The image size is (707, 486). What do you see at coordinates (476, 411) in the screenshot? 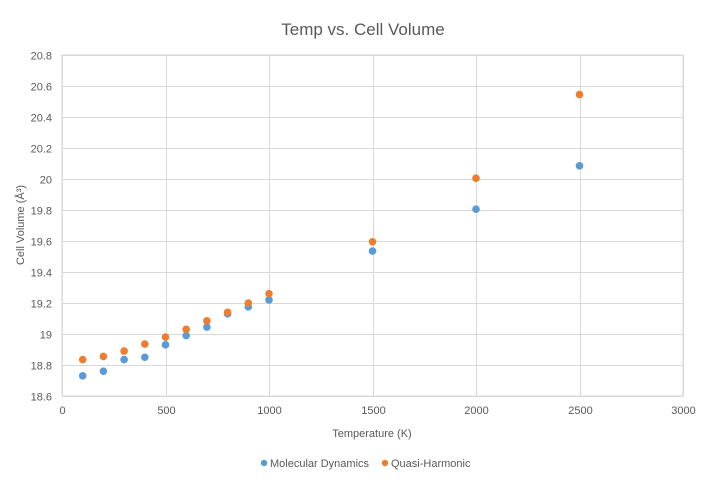
I see `x-tick-label: 2000` at bounding box center [476, 411].